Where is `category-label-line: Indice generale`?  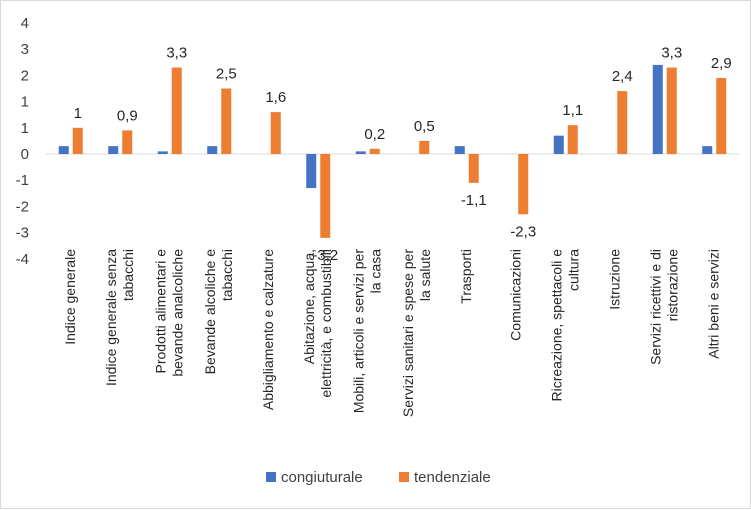 category-label-line: Indice generale is located at coordinates (70, 297).